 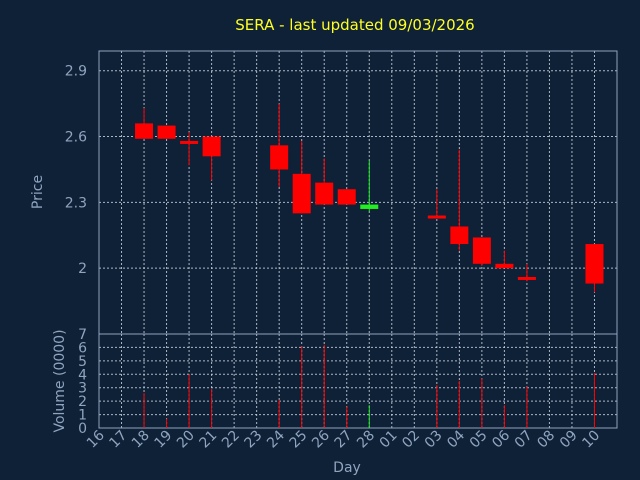 What do you see at coordinates (434, 440) in the screenshot?
I see `x-tick-label: 03` at bounding box center [434, 440].